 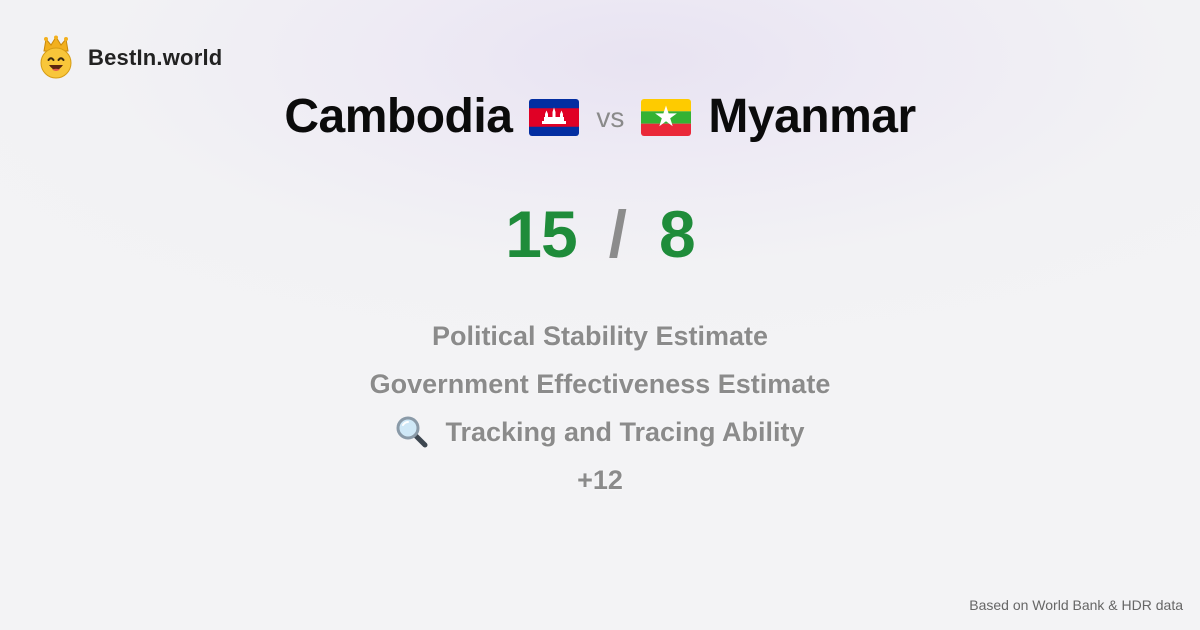 I want to click on crowned-smiley-icon, so click(x=56, y=57).